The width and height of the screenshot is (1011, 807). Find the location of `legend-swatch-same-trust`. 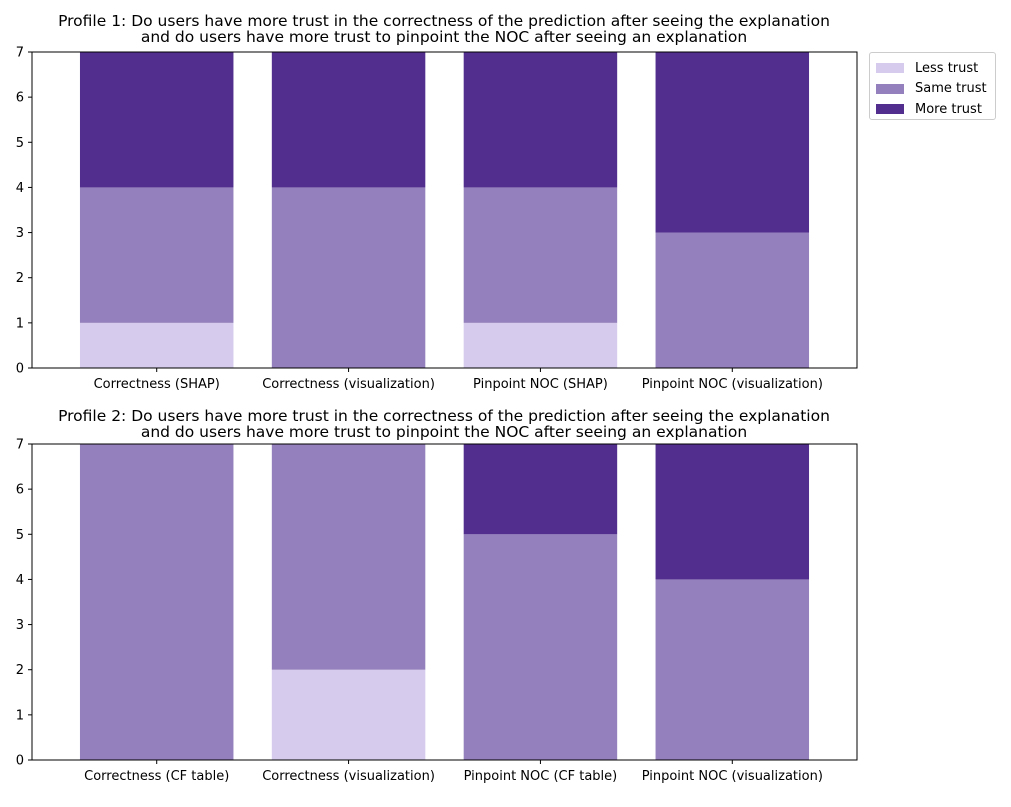

legend-swatch-same-trust is located at coordinates (890, 88).